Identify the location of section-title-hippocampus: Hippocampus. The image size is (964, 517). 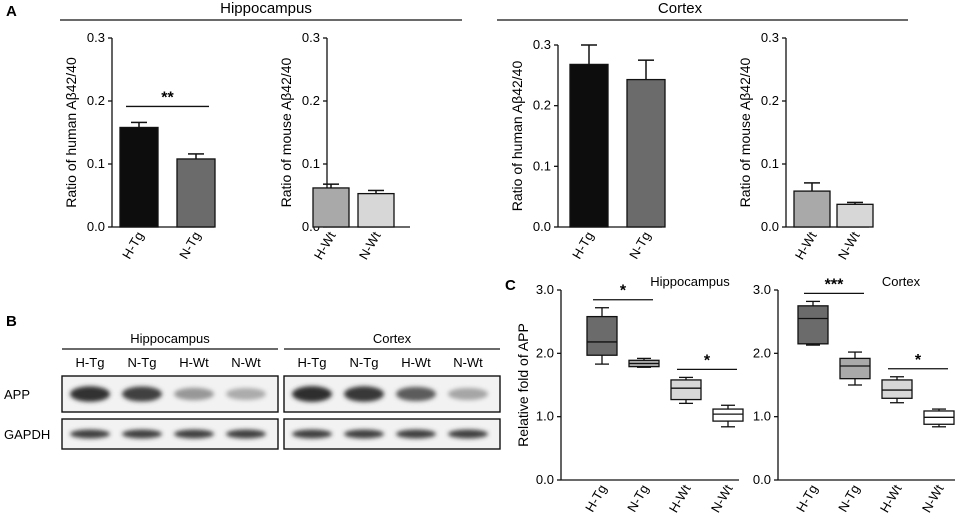
(266, 8).